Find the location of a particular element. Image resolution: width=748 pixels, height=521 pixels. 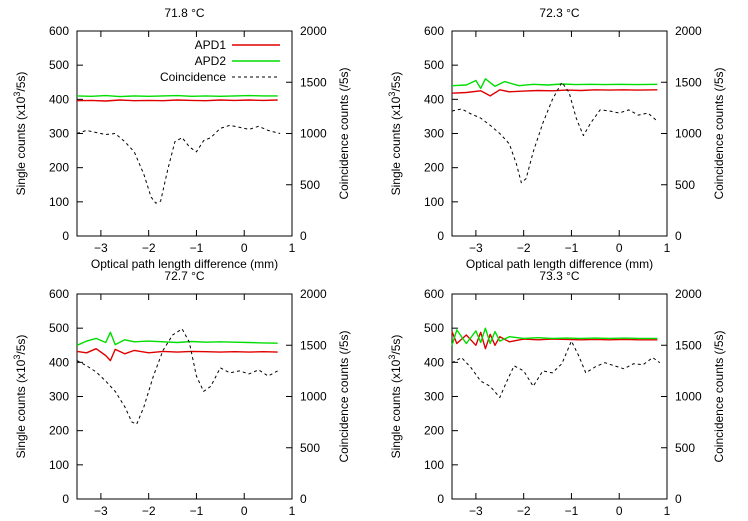

panel-title: 72.7 °C is located at coordinates (184, 276).